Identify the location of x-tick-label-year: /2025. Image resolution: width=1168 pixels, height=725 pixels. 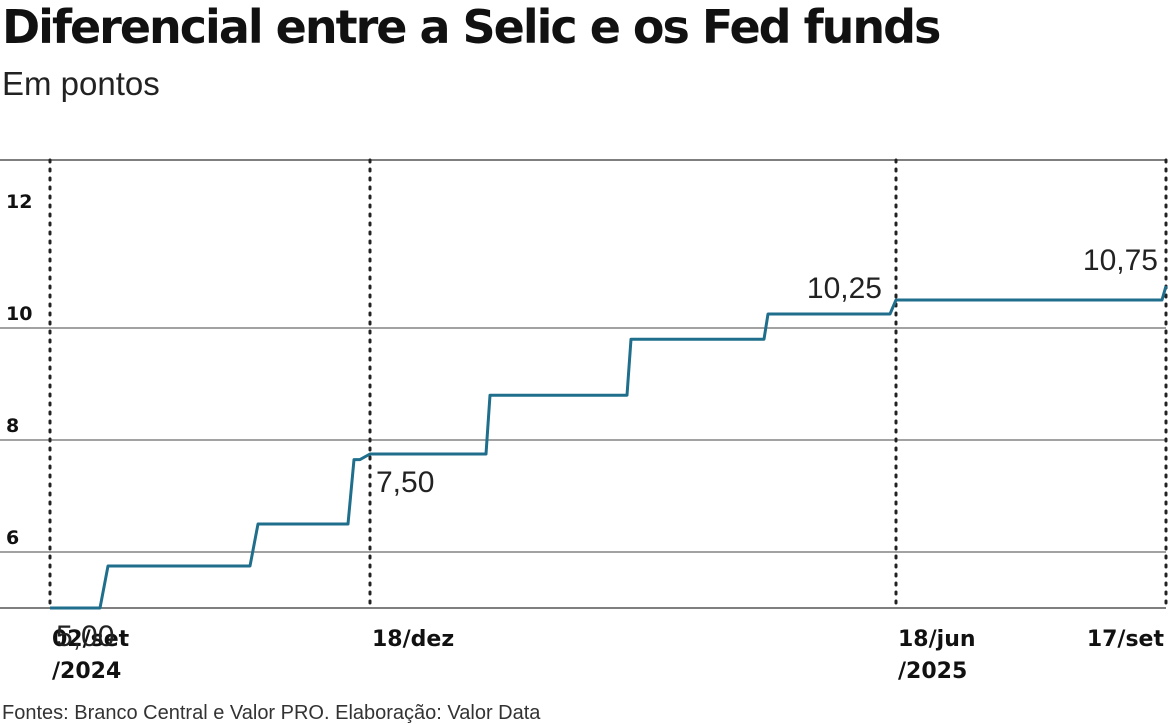
(932, 671).